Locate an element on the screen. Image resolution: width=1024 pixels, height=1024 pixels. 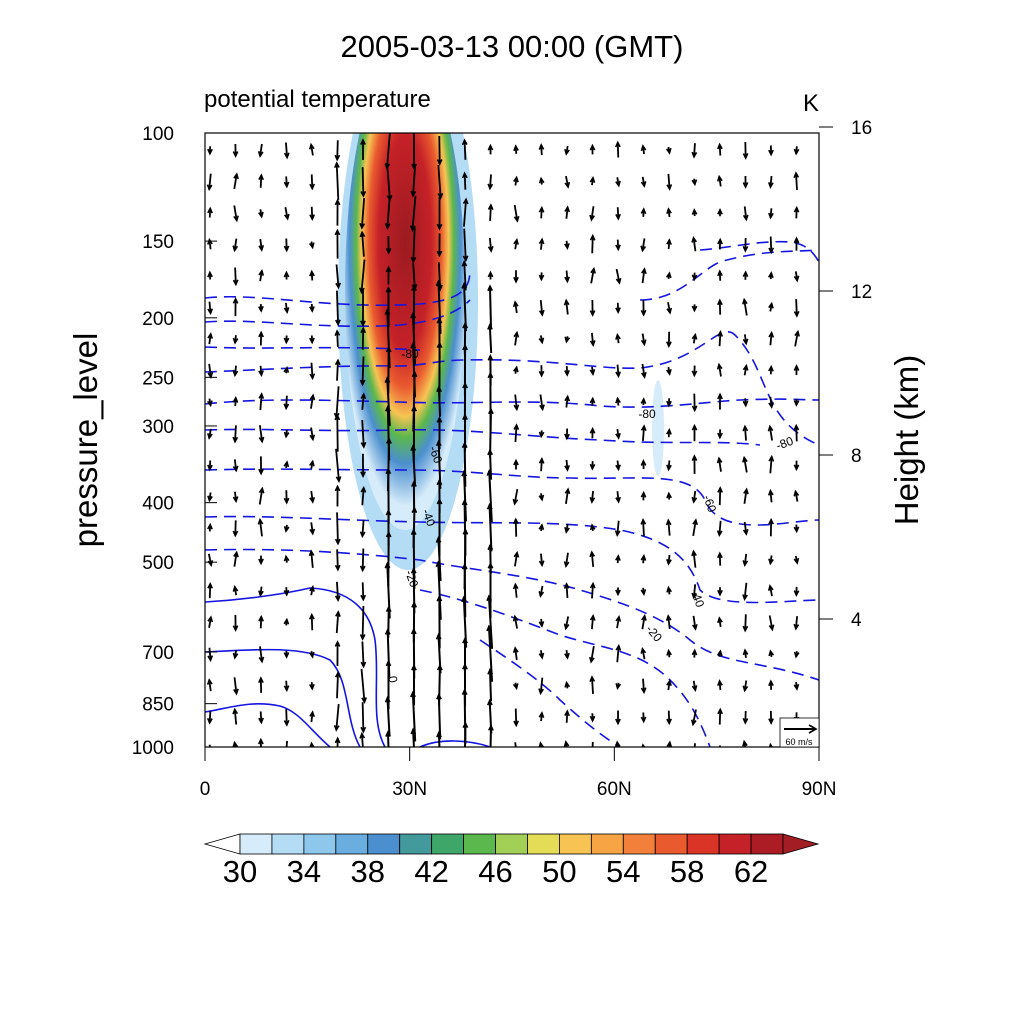
y-right-tick-label: 12 is located at coordinates (861, 292).